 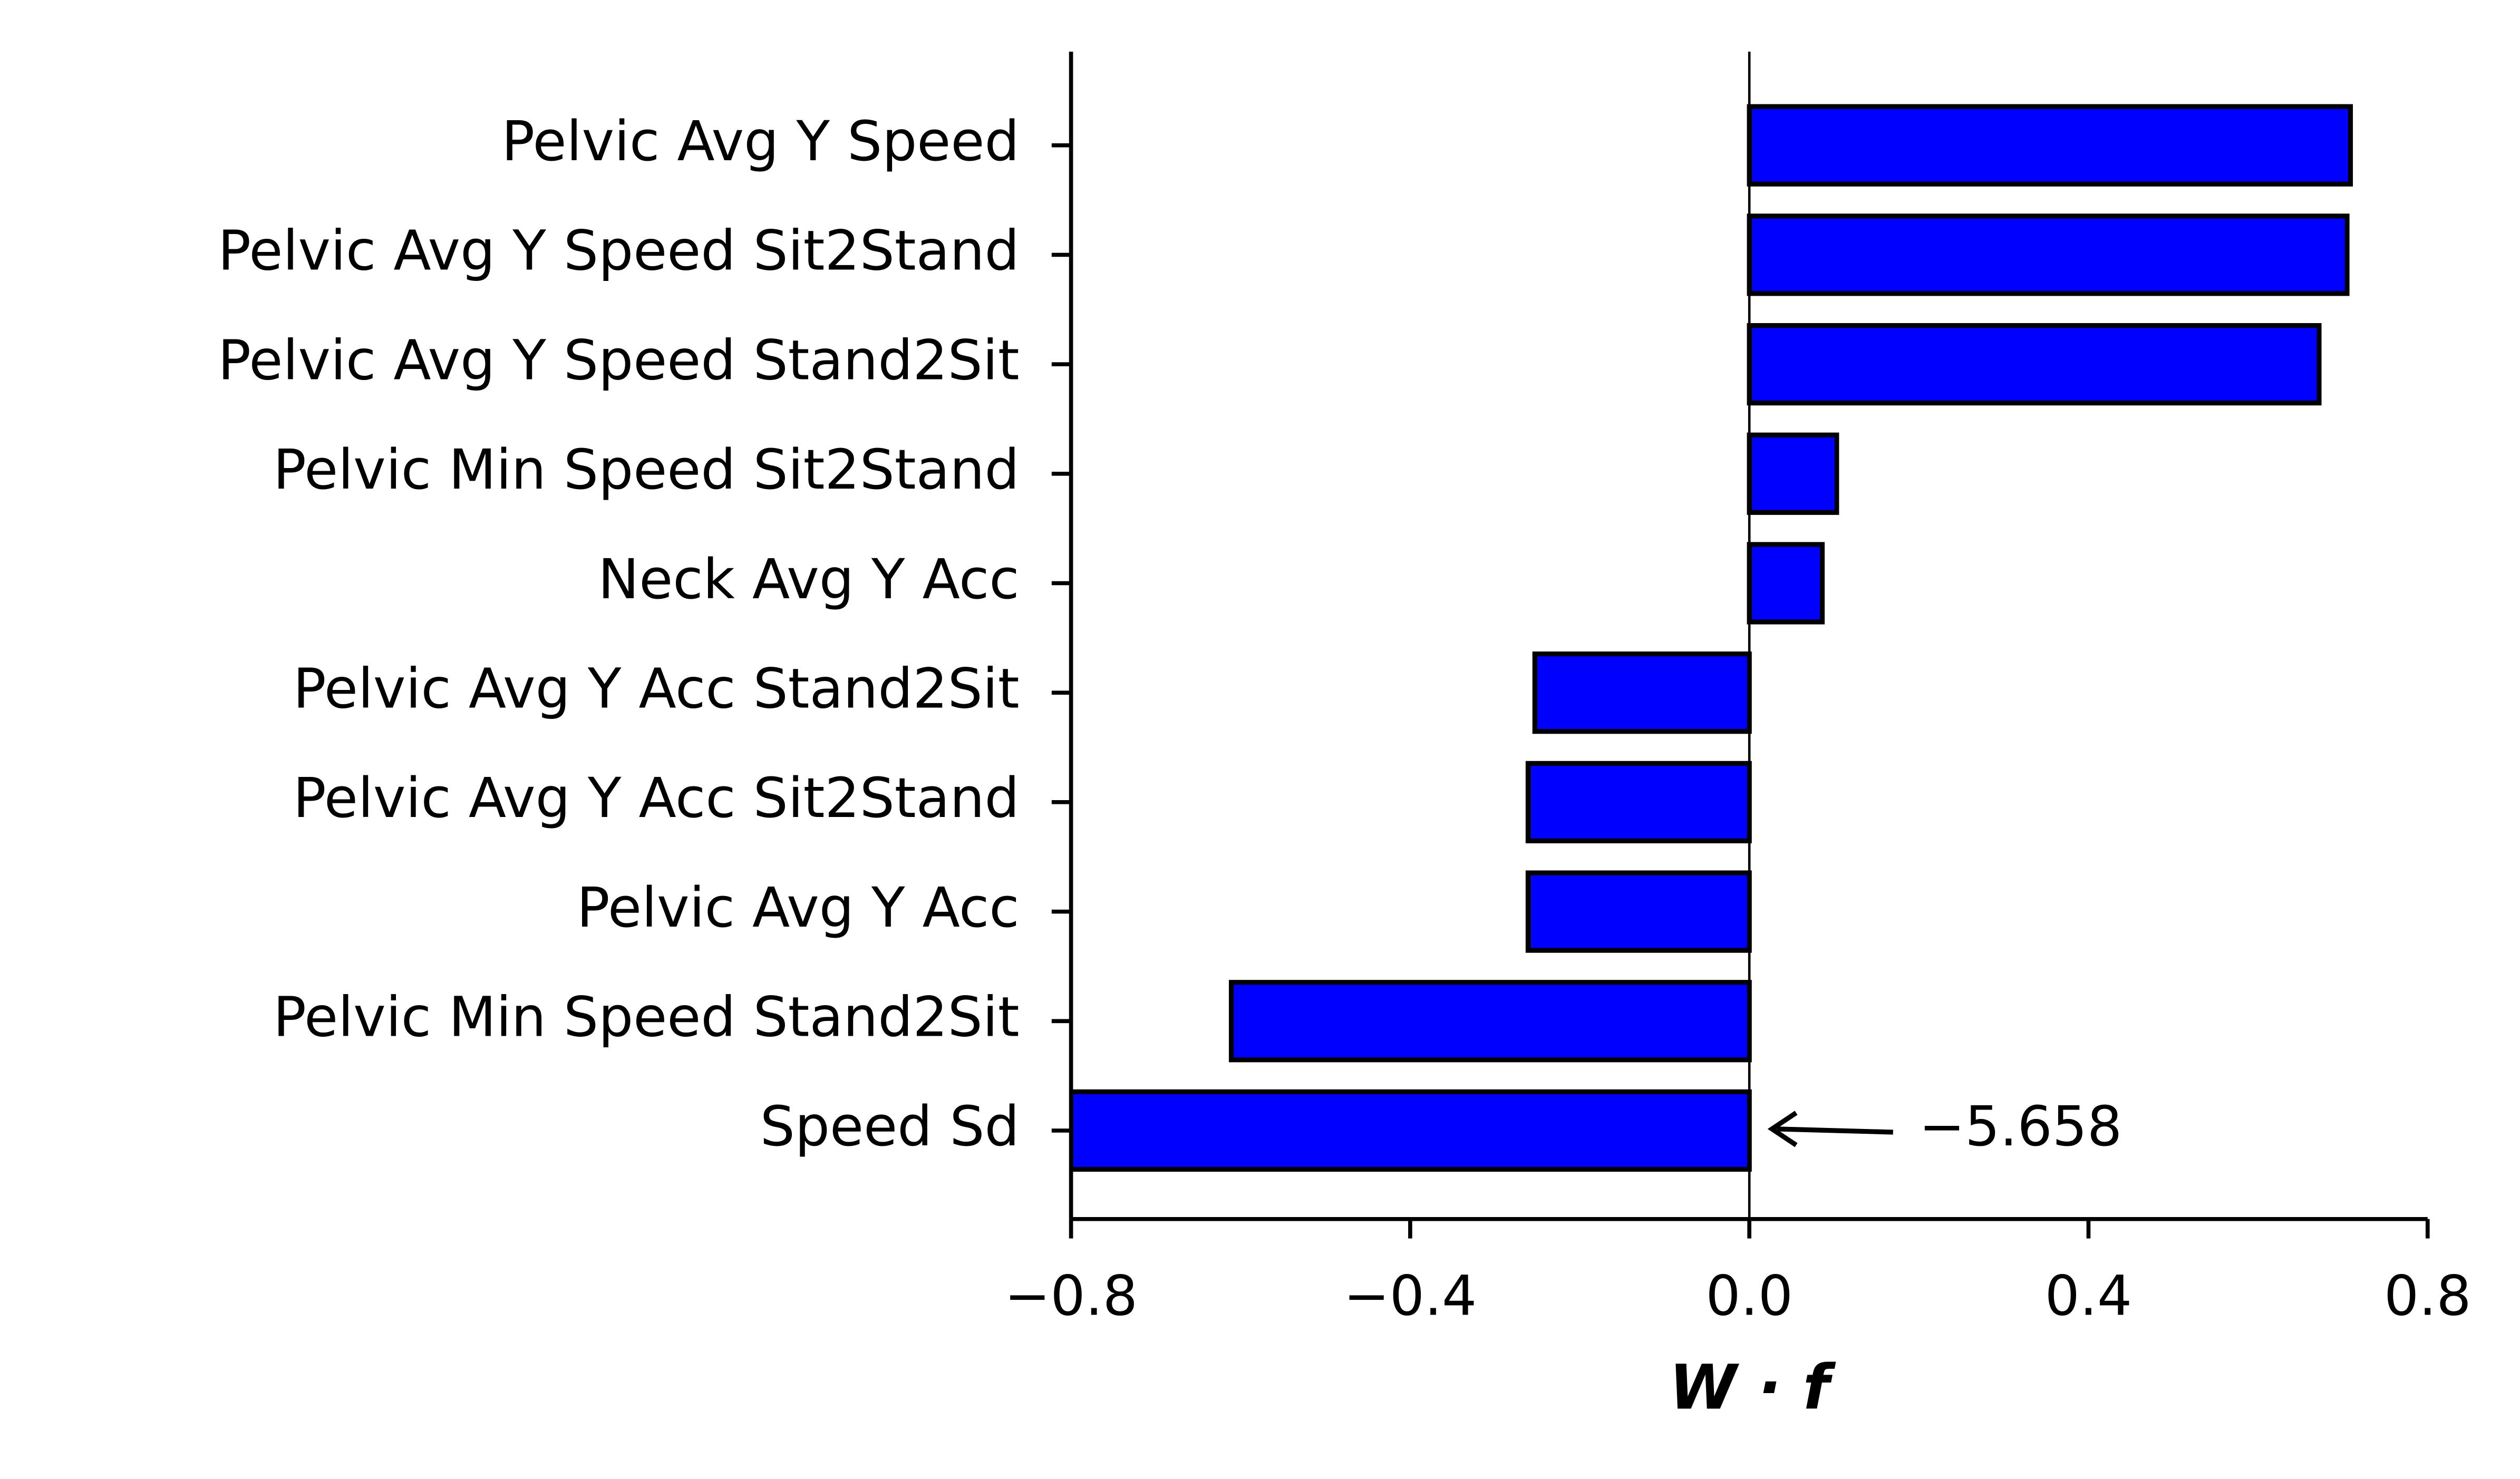 I want to click on y-tick-label: Pelvic Avg Y Speed, so click(x=760, y=141).